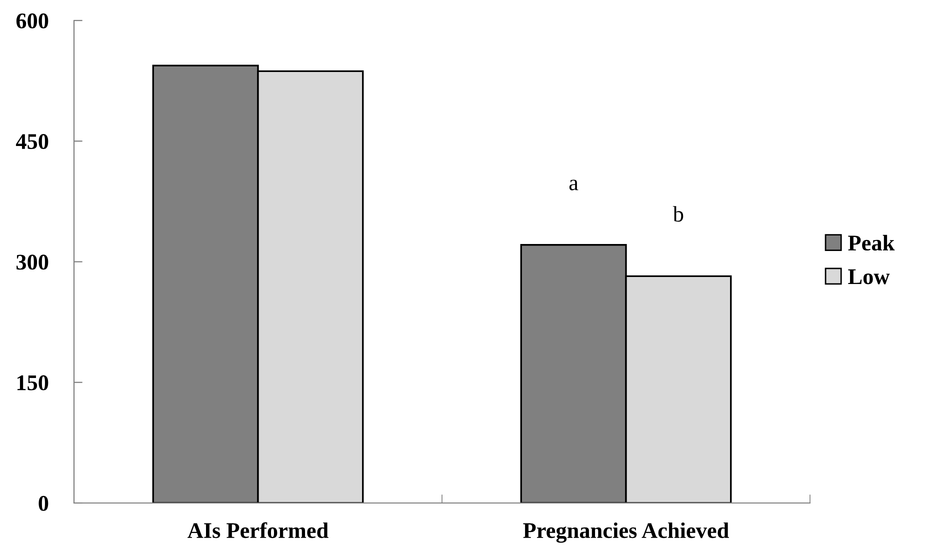 The image size is (931, 555). What do you see at coordinates (32, 262) in the screenshot?
I see `y-tick-label: 300` at bounding box center [32, 262].